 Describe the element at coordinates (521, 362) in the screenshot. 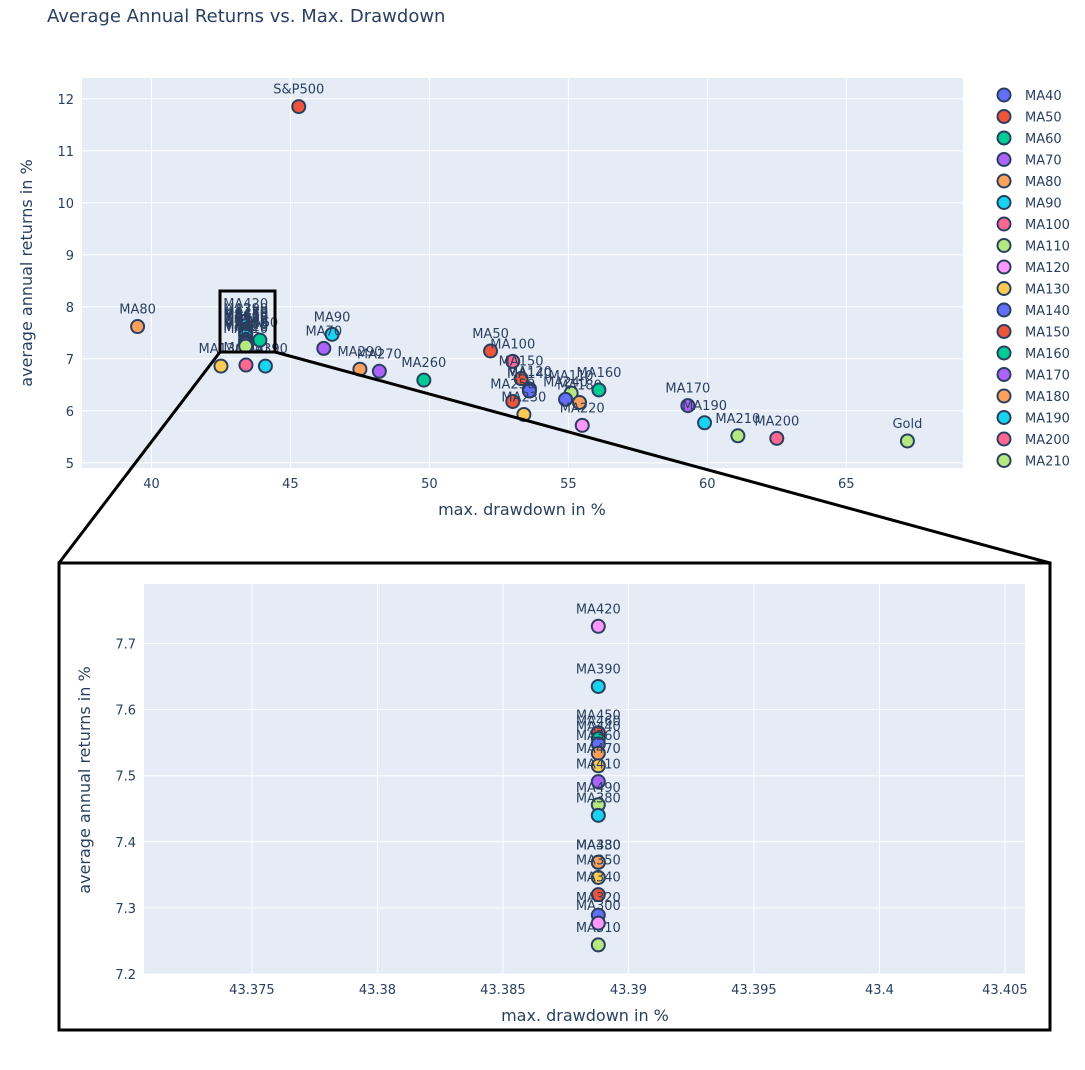

I see `data-point-label: MA150` at that location.